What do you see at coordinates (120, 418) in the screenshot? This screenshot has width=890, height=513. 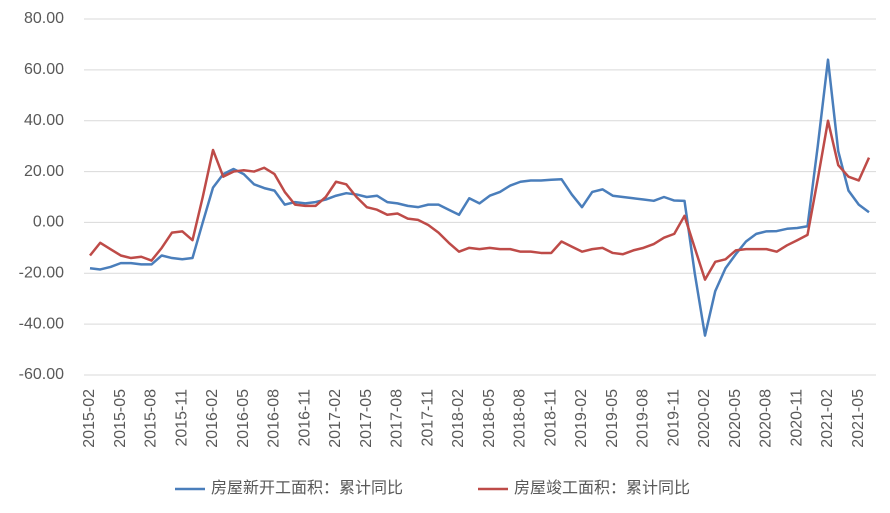 I see `x-tick-label: 2015-05` at bounding box center [120, 418].